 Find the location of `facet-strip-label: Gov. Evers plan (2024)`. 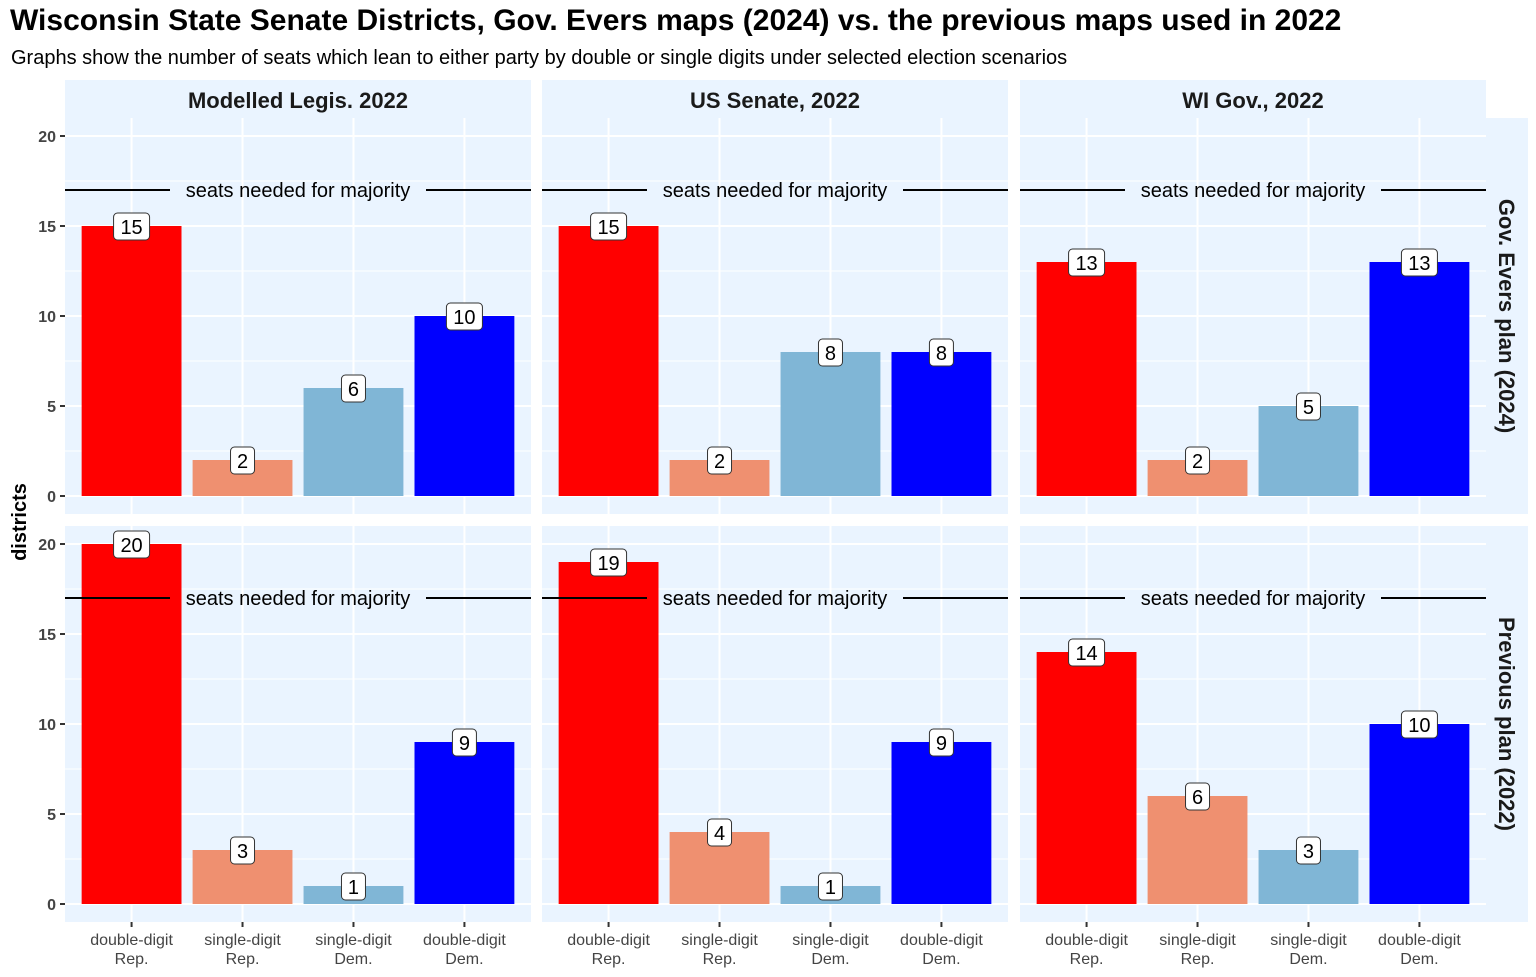

facet-strip-label: Gov. Evers plan (2024) is located at coordinates (1506, 316).